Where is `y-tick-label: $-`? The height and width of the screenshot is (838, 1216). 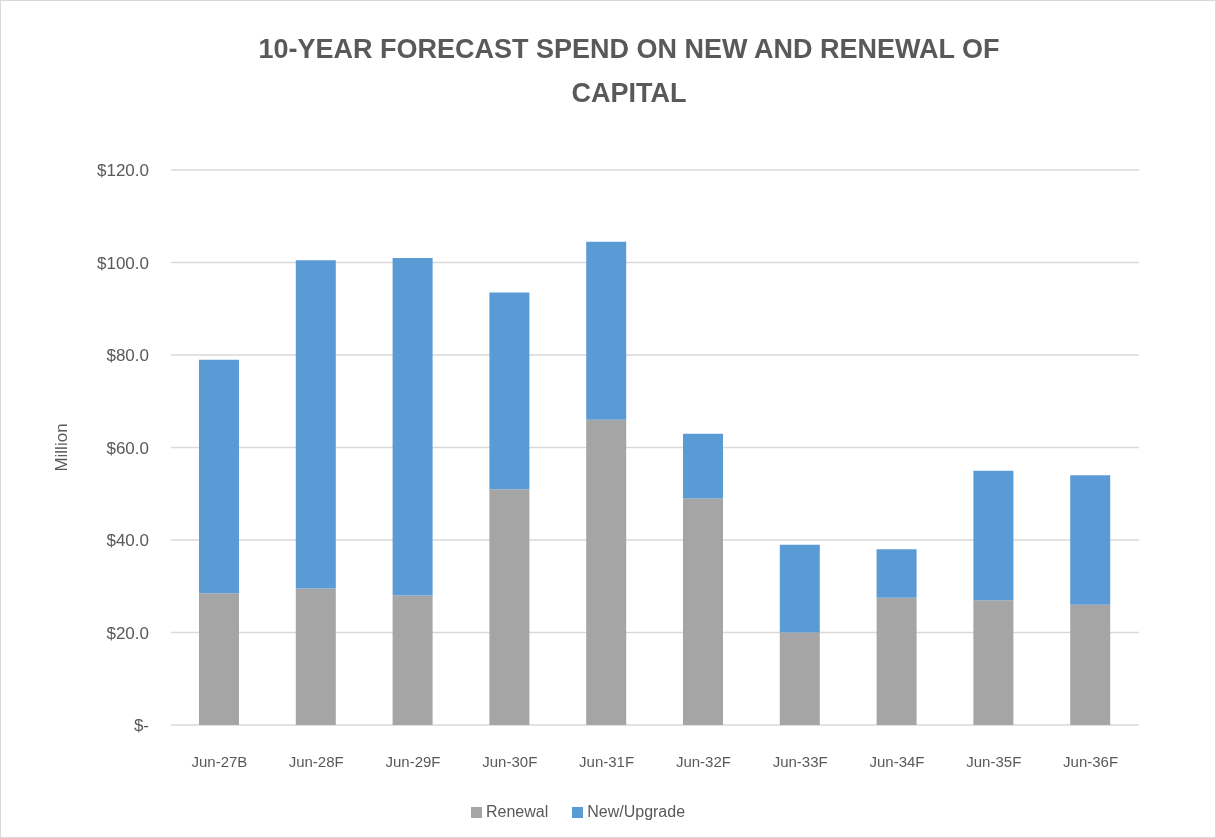 y-tick-label: $- is located at coordinates (141, 726).